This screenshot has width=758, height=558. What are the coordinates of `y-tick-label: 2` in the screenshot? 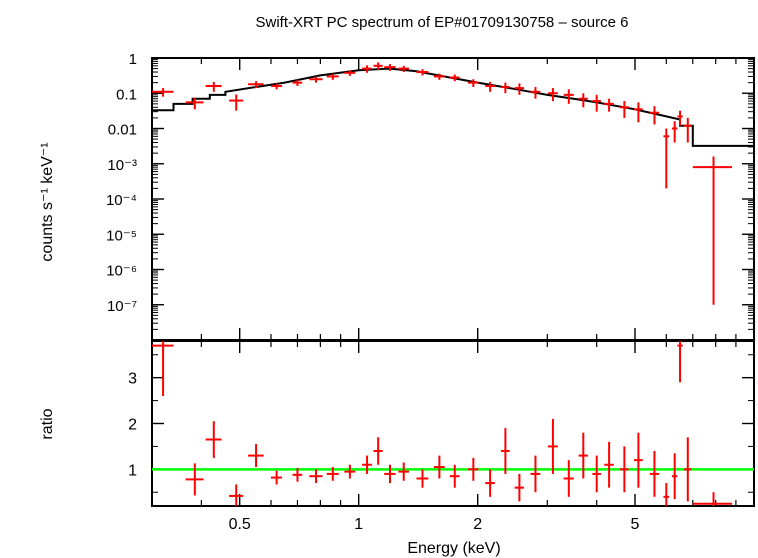 It's located at (132, 425).